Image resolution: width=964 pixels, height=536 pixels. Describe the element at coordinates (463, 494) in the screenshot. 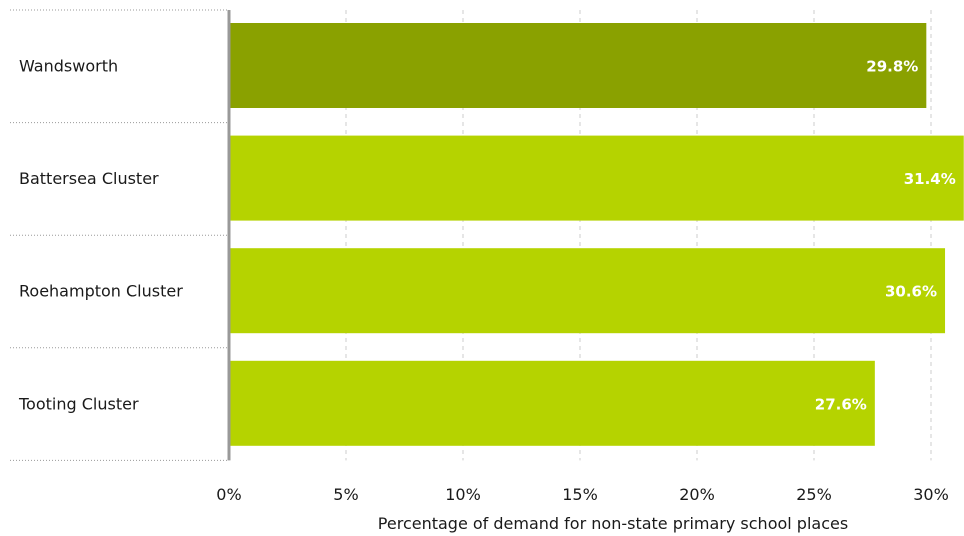

I see `x-tick-label: 10%` at that location.